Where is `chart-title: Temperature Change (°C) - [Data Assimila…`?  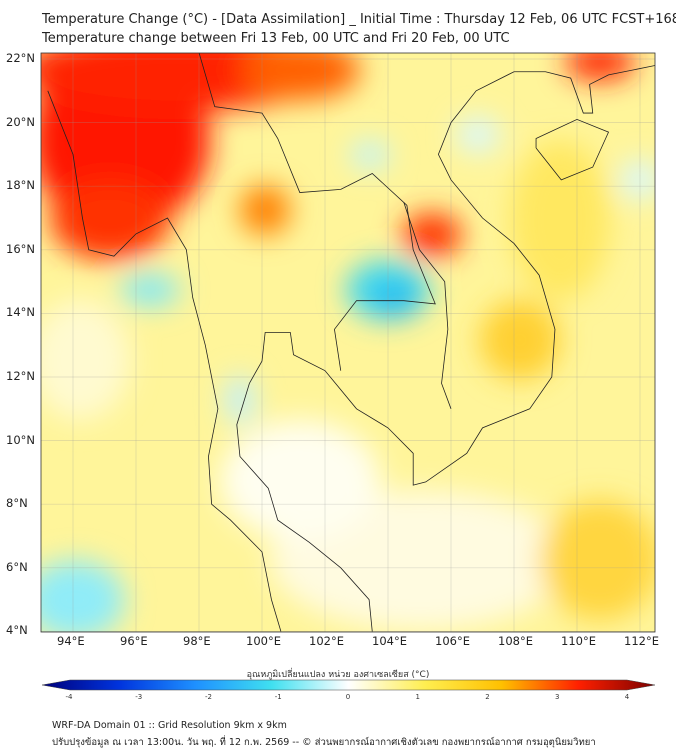 chart-title: Temperature Change (°C) - [Data Assimila… is located at coordinates (359, 19).